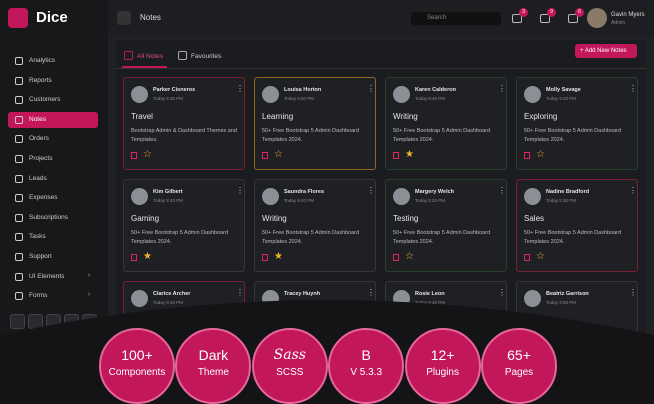 The width and height of the screenshot is (654, 404). I want to click on nav-item: Projects, so click(41, 158).